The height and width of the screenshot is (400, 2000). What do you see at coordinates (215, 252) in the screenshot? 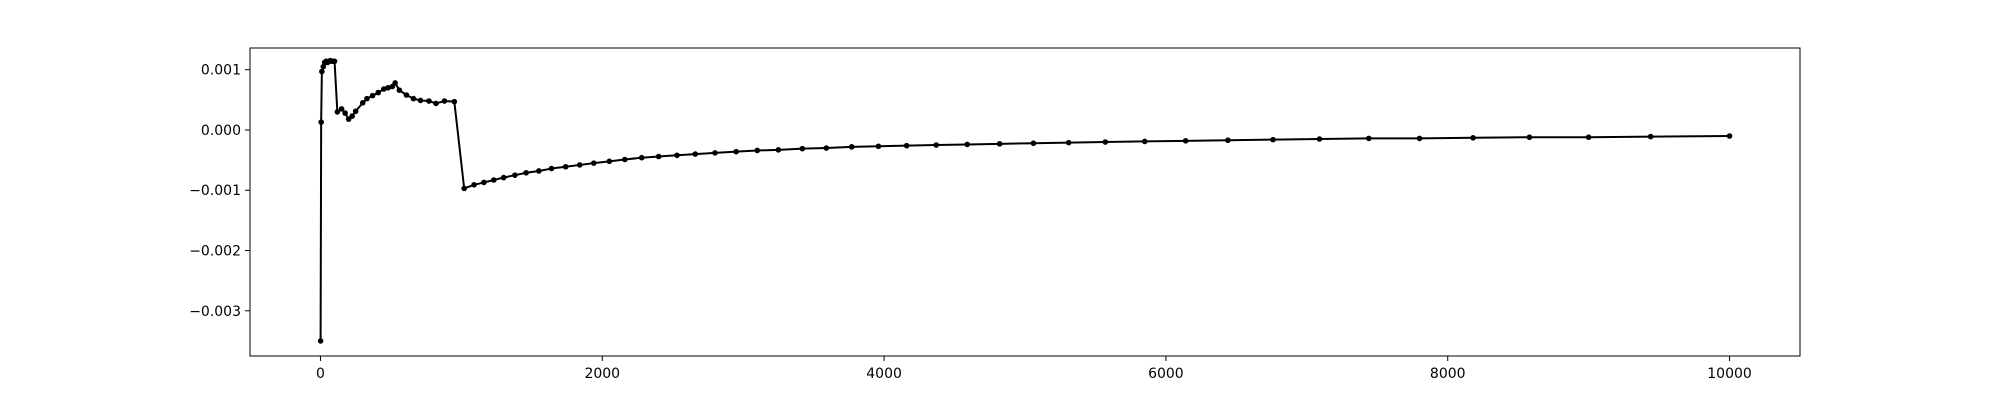
I see `y-tick-label: −0.002` at bounding box center [215, 252].